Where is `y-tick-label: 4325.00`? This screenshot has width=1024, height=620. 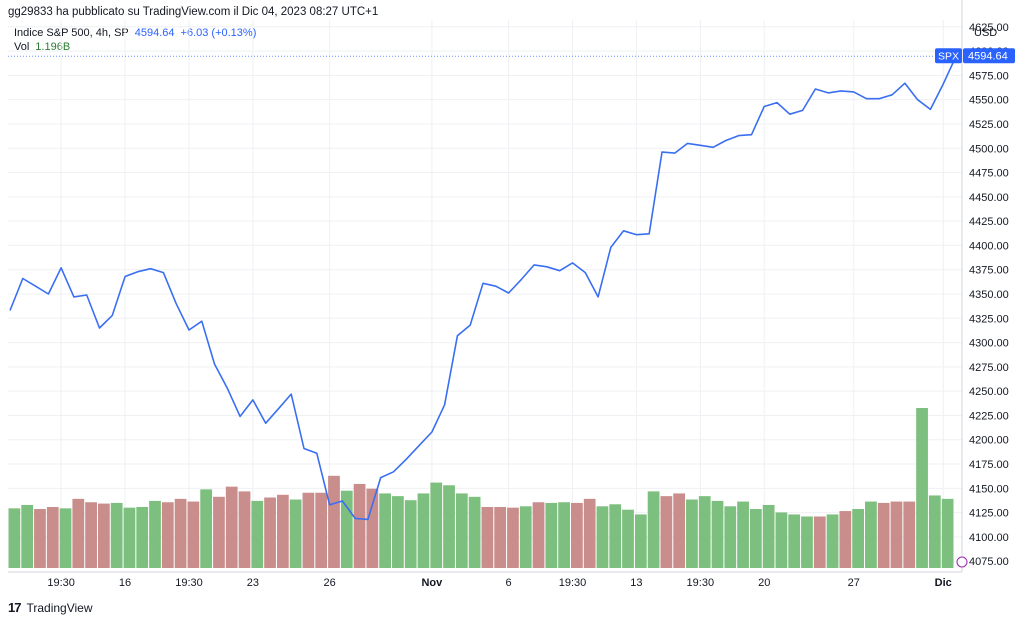
y-tick-label: 4325.00 is located at coordinates (989, 319).